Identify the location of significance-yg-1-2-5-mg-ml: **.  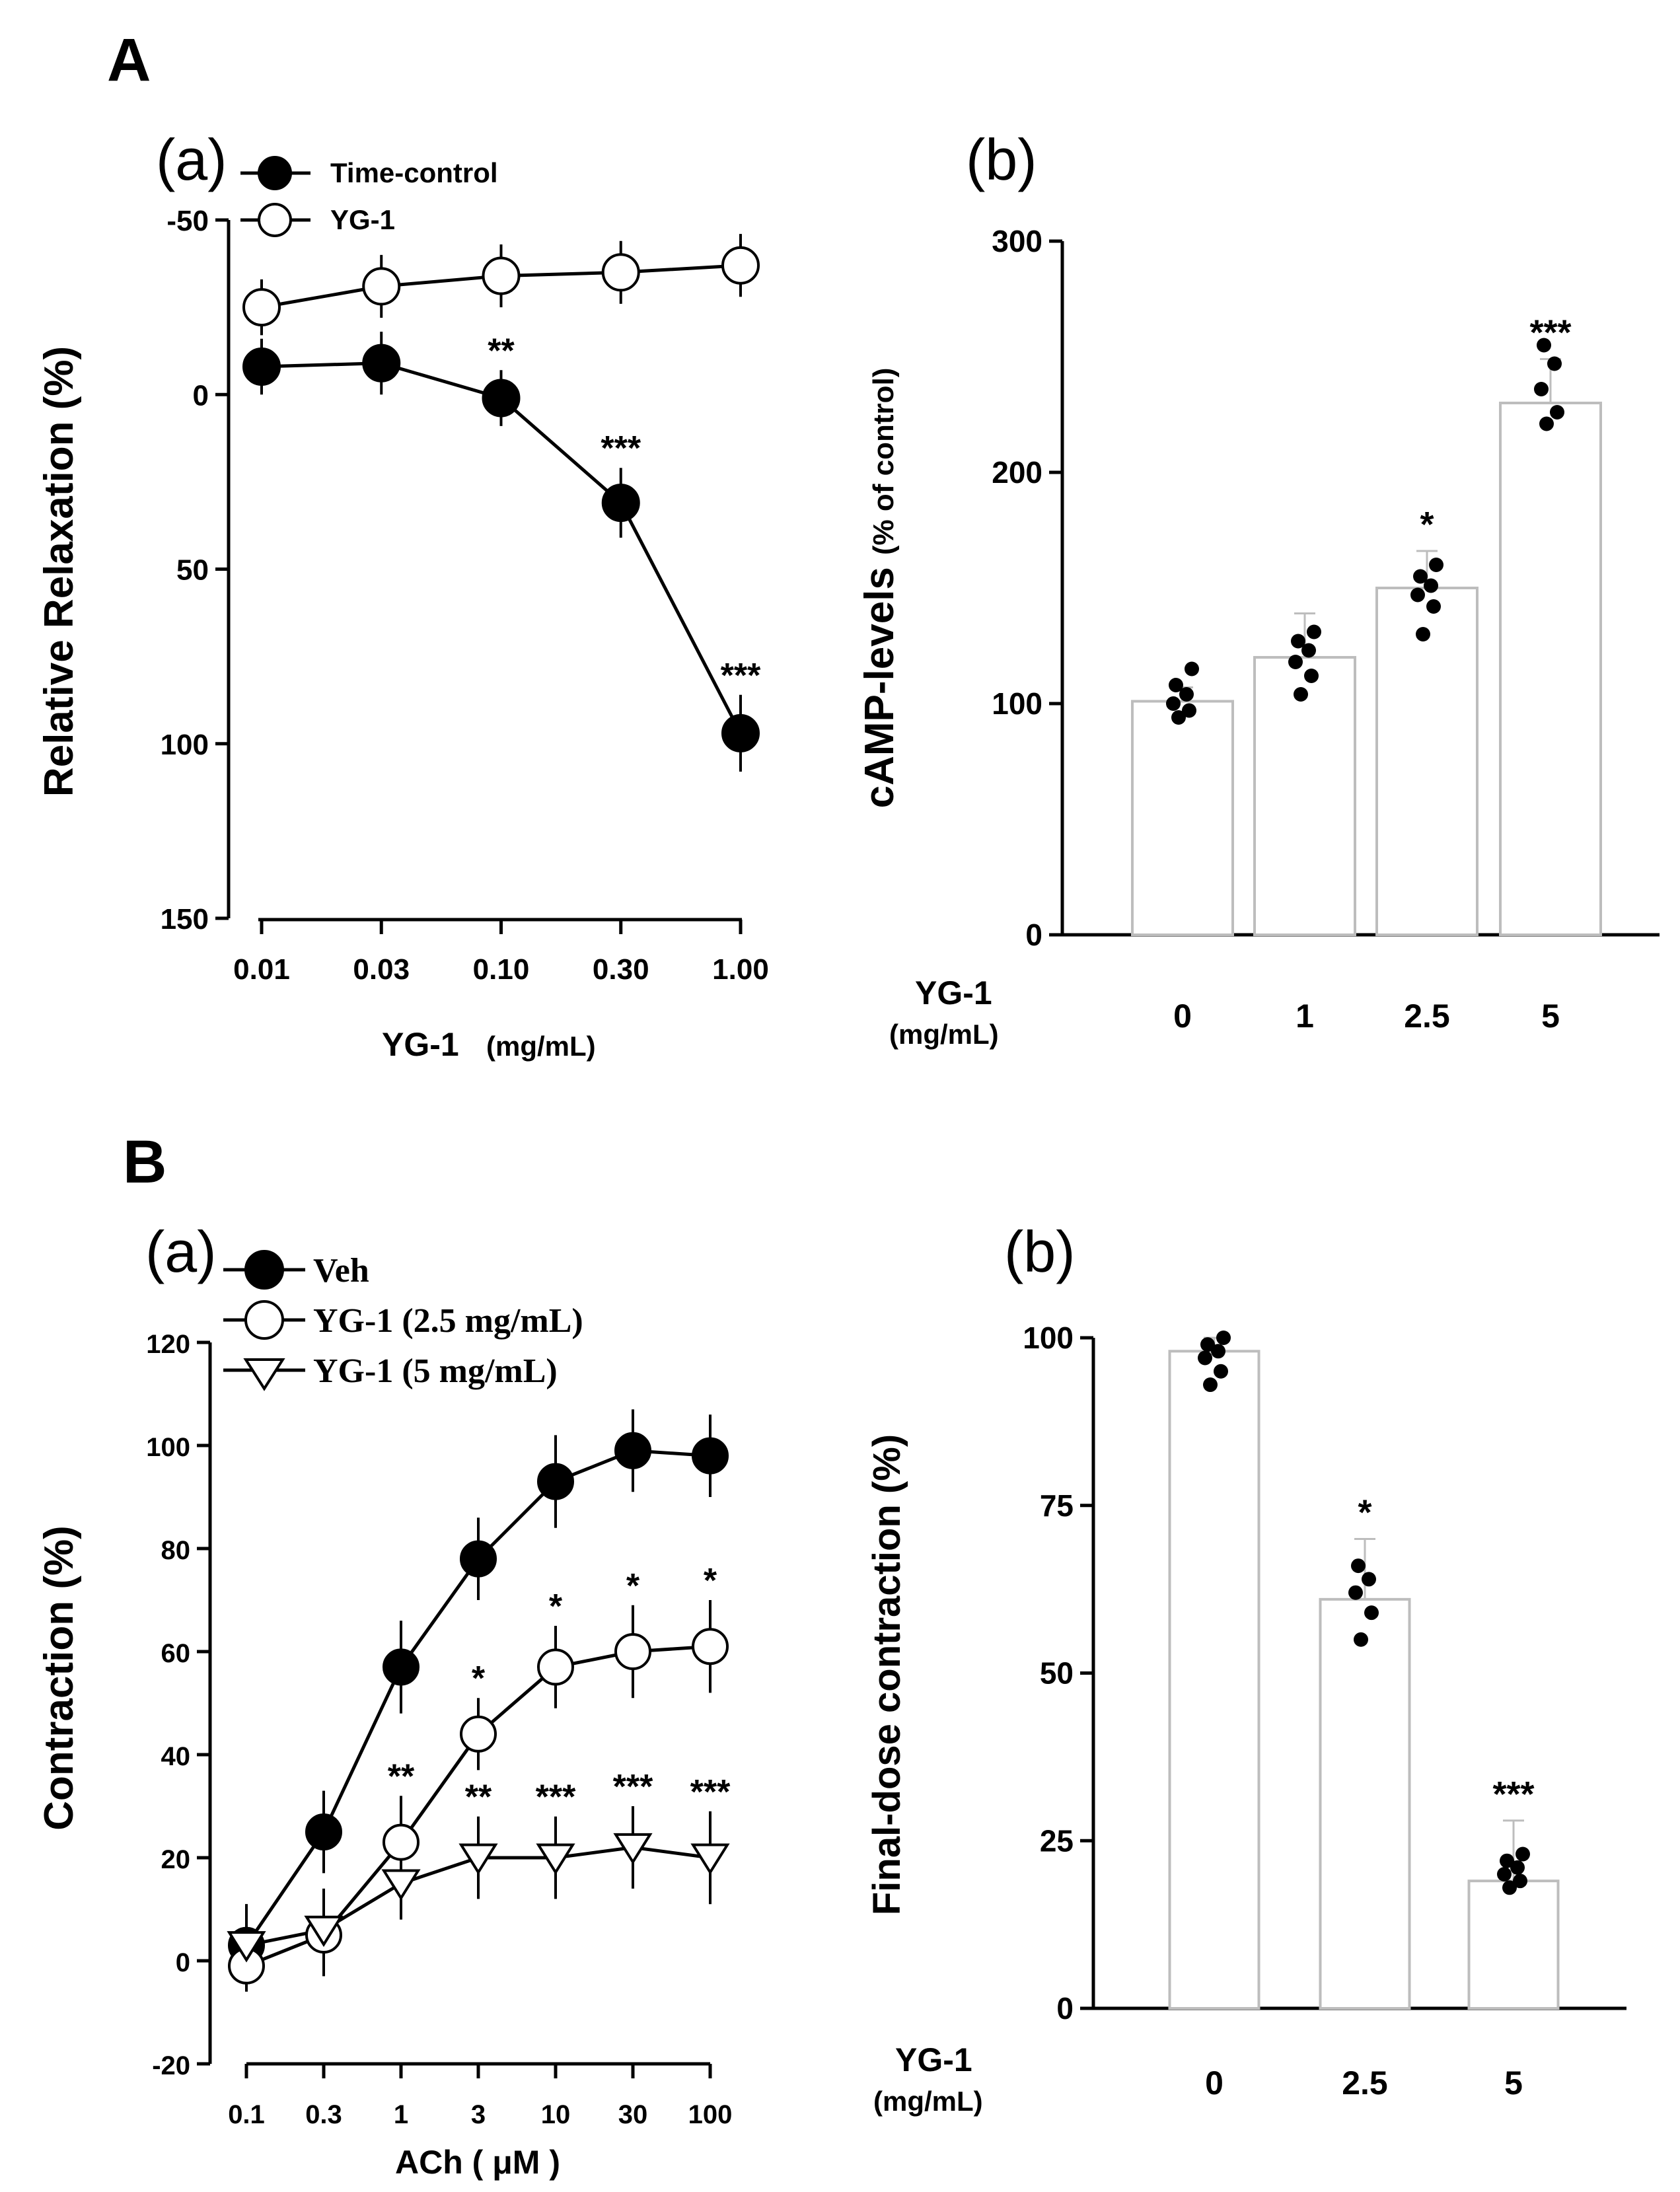
(401, 1776).